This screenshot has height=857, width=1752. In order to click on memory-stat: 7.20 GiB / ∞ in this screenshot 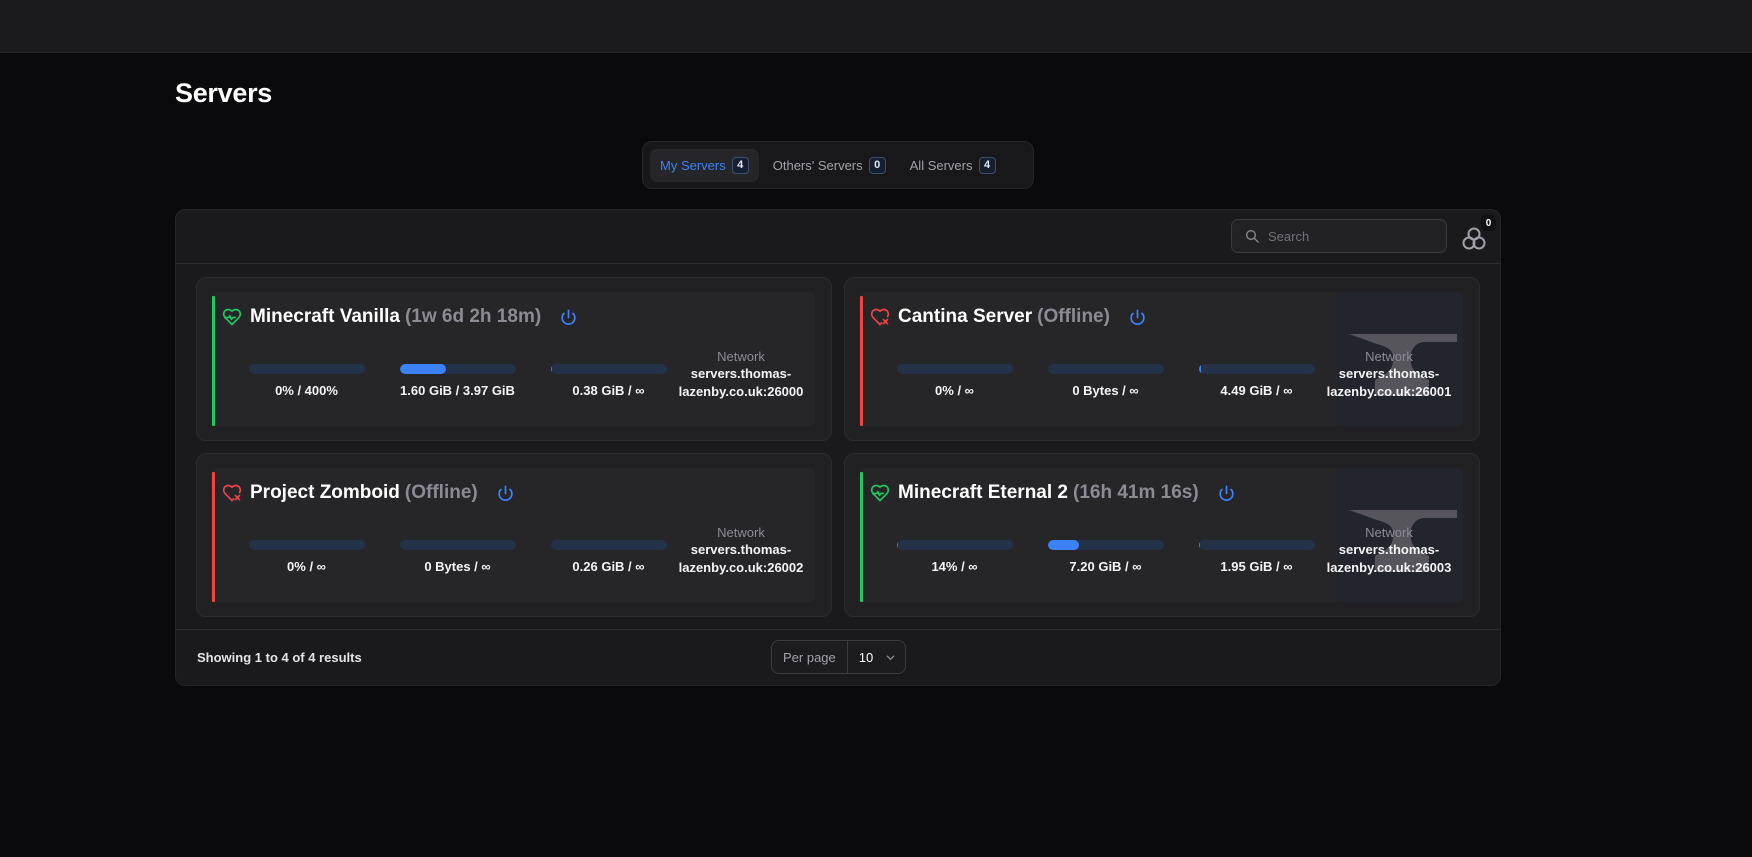, I will do `click(1105, 557)`.